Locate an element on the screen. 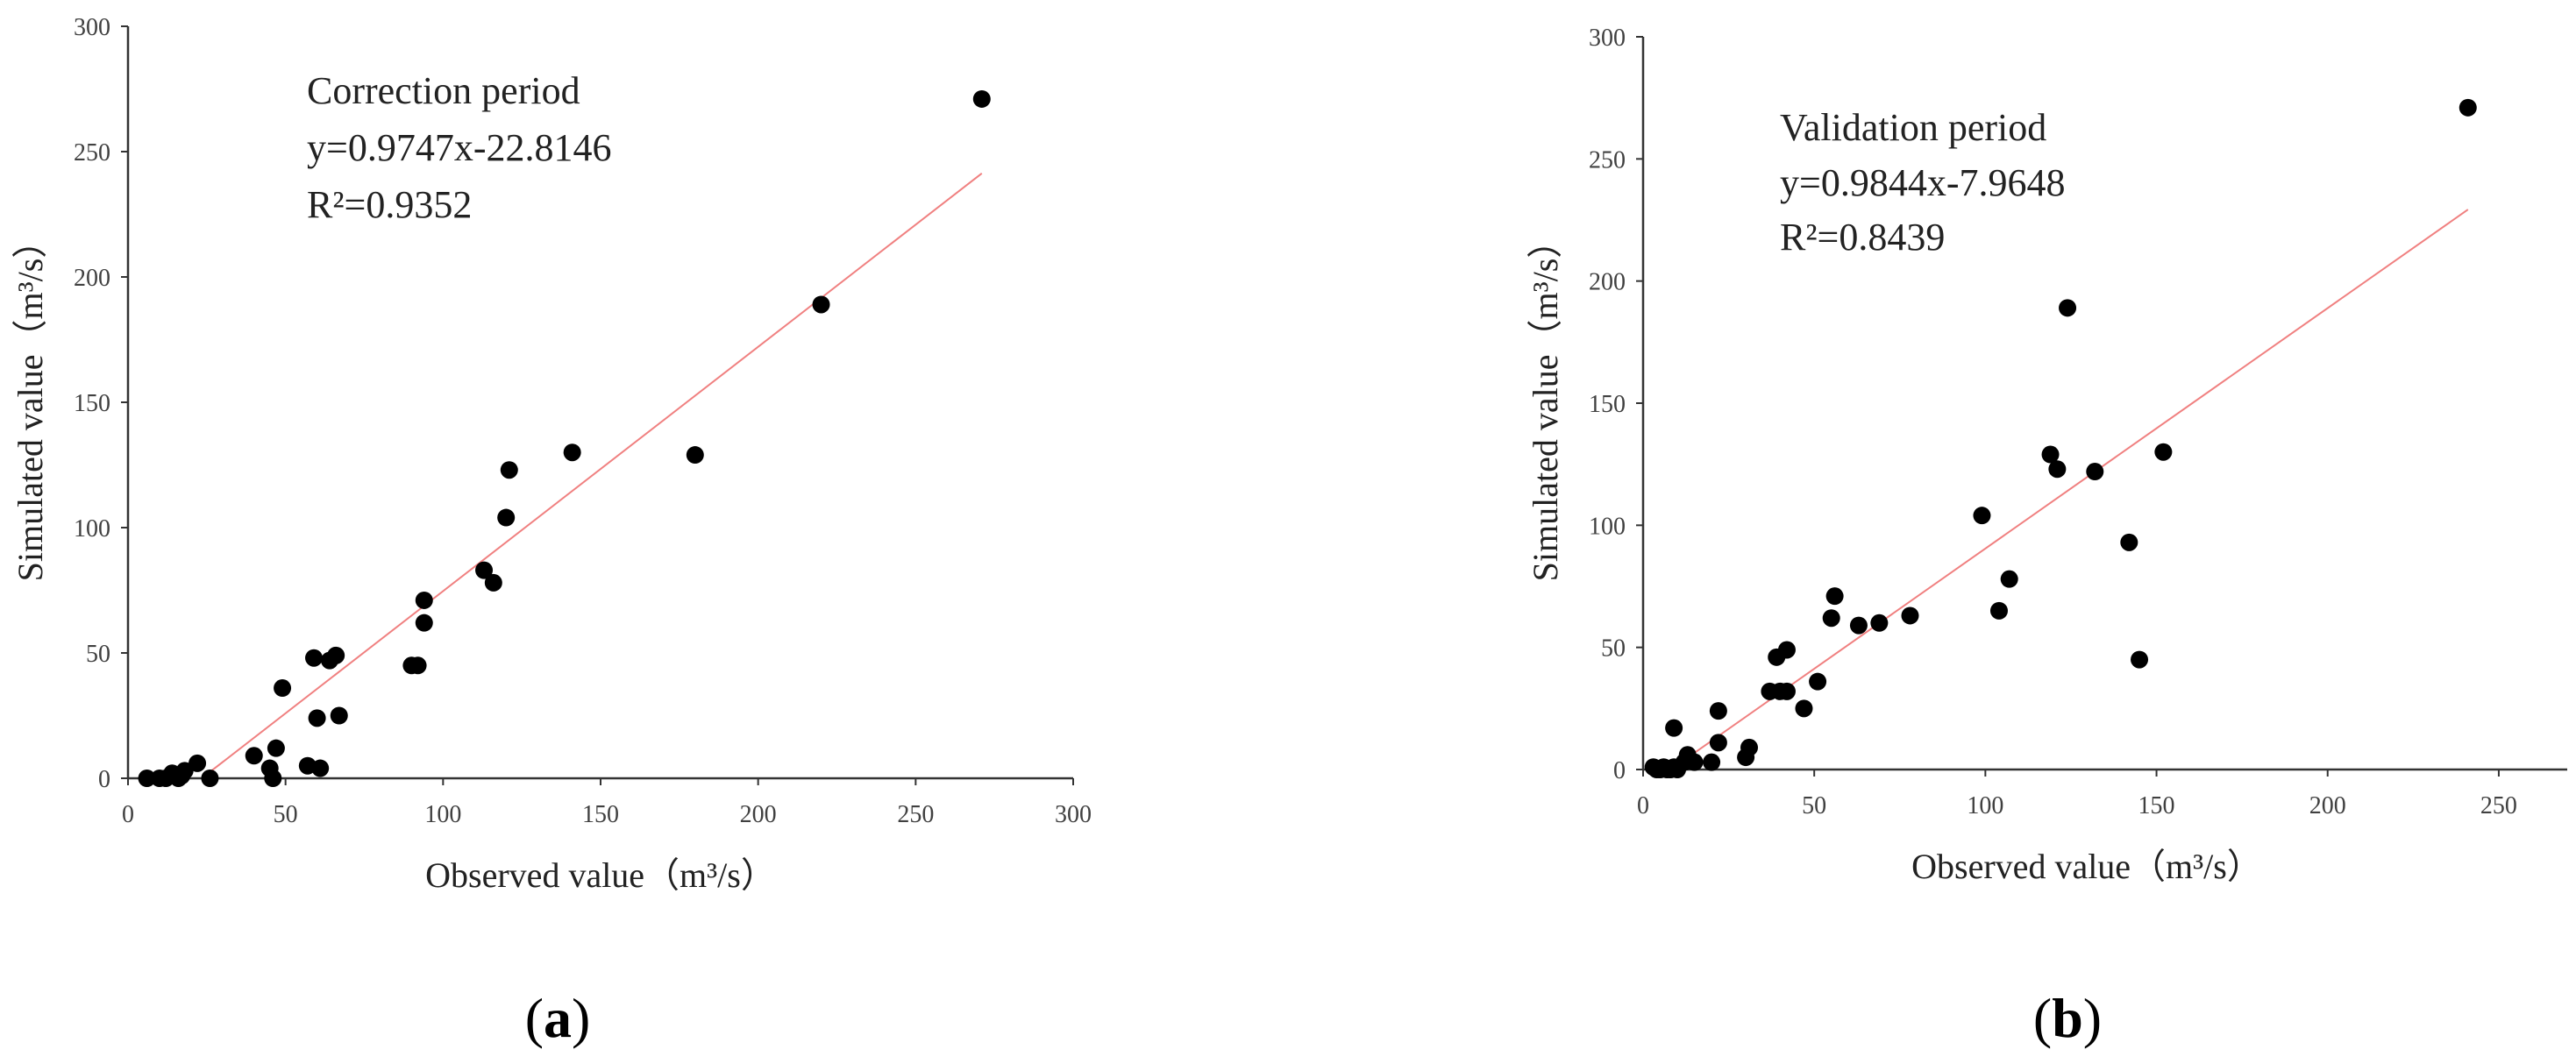 This screenshot has height=1064, width=2576. panel-a-annotation-label: Correction period is located at coordinates (443, 90).